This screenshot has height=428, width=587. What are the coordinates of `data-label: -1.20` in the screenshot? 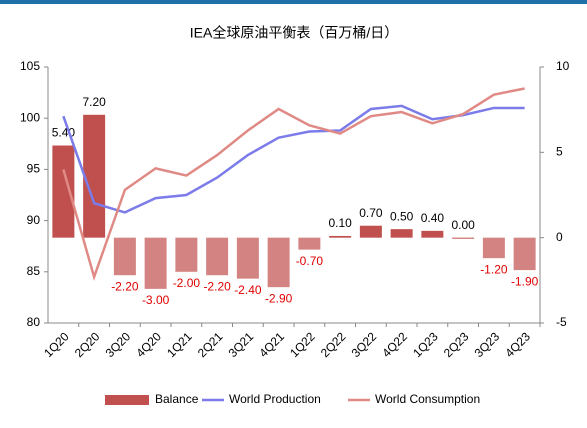 It's located at (494, 269).